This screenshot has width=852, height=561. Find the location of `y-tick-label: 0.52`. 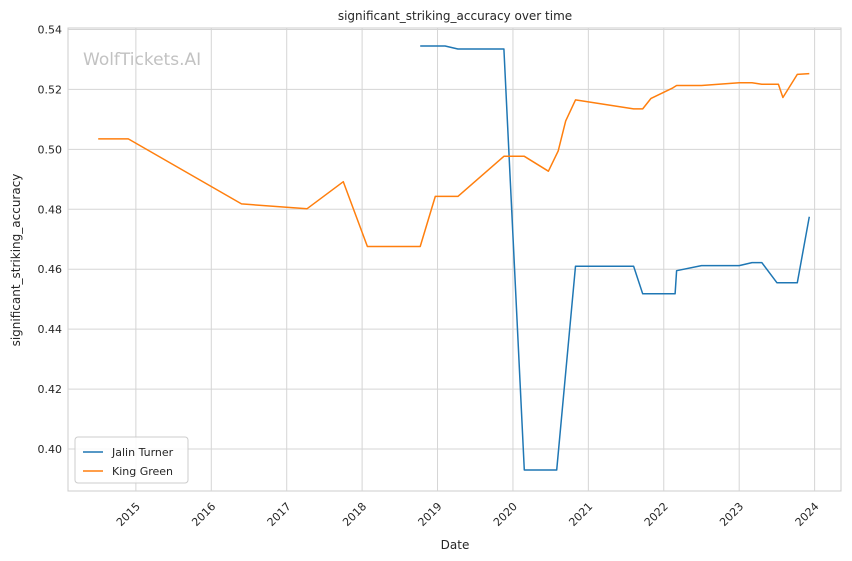

y-tick-label: 0.52 is located at coordinates (50, 89).